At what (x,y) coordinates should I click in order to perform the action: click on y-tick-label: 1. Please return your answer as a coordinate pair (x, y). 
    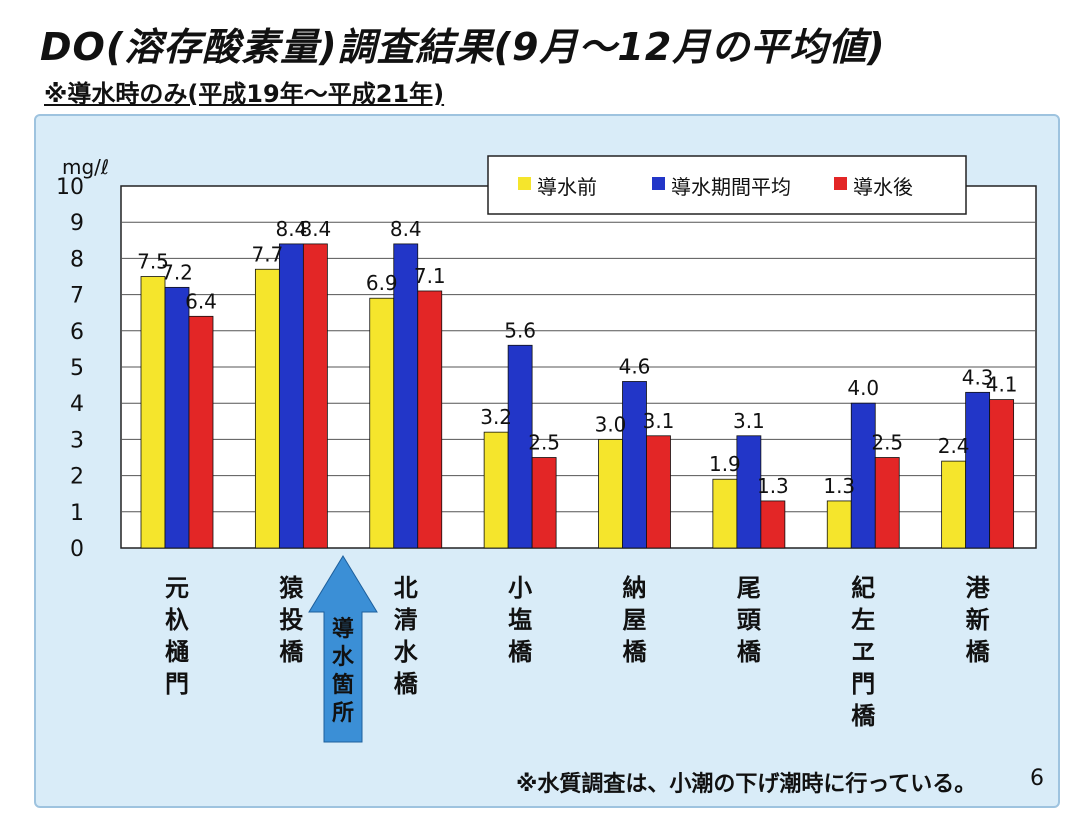
    Looking at the image, I should click on (77, 513).